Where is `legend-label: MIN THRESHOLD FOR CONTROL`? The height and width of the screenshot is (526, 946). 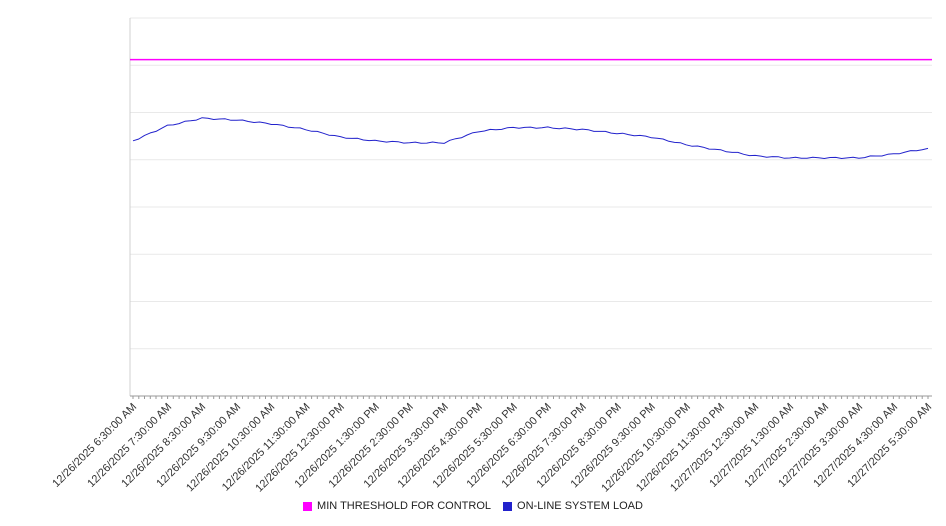
legend-label: MIN THRESHOLD FOR CONTROL is located at coordinates (404, 506).